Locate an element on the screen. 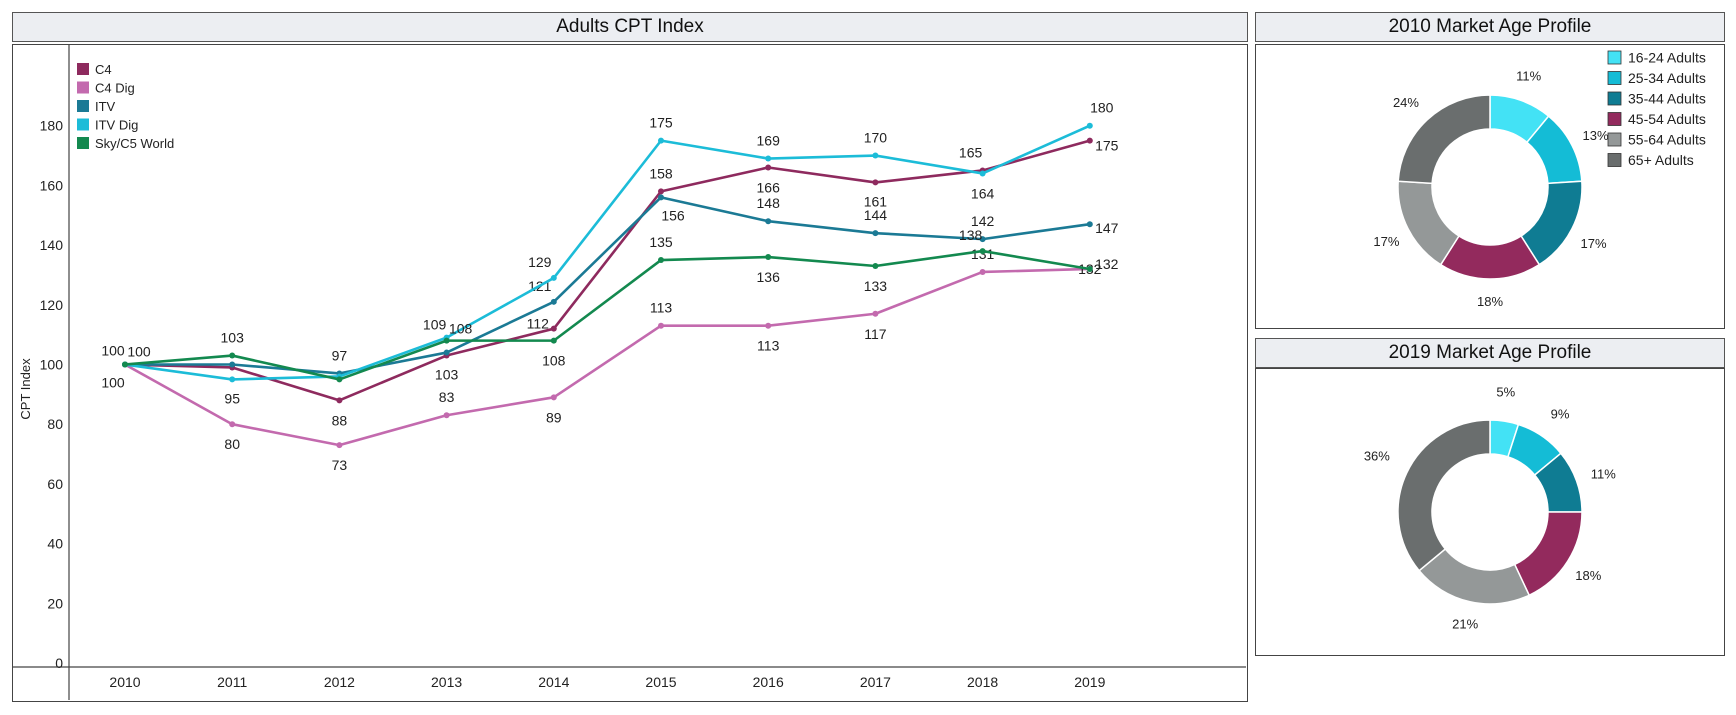  donut-slice-45-54-adults is located at coordinates (1548, 554).